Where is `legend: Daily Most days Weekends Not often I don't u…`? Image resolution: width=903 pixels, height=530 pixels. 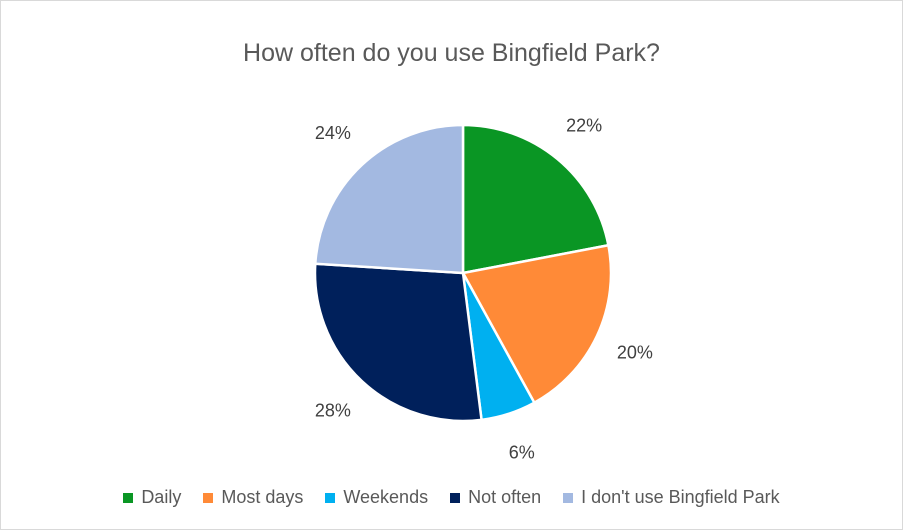
legend: Daily Most days Weekends Not often I don't u… is located at coordinates (451, 497).